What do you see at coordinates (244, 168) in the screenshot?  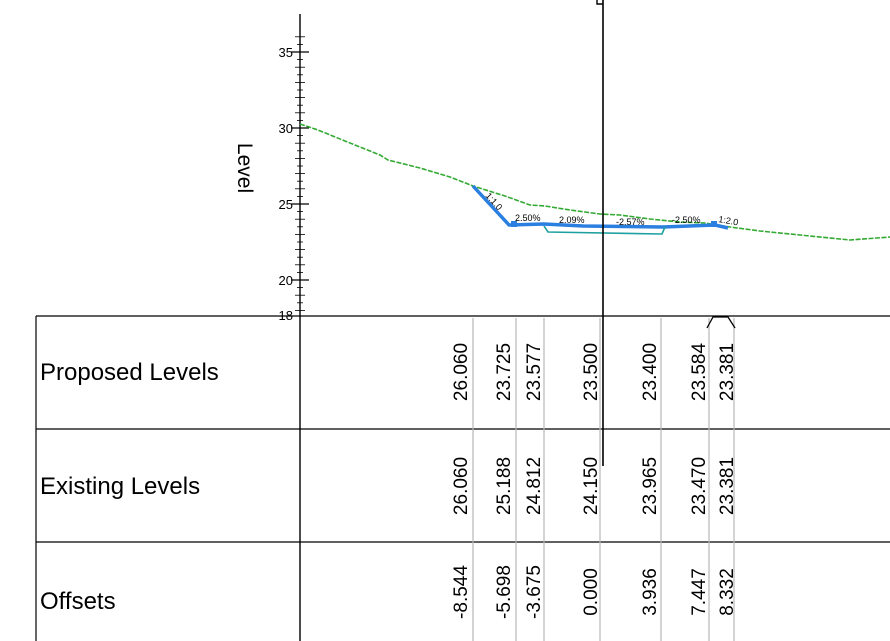 I see `axis-ylabel: Level` at bounding box center [244, 168].